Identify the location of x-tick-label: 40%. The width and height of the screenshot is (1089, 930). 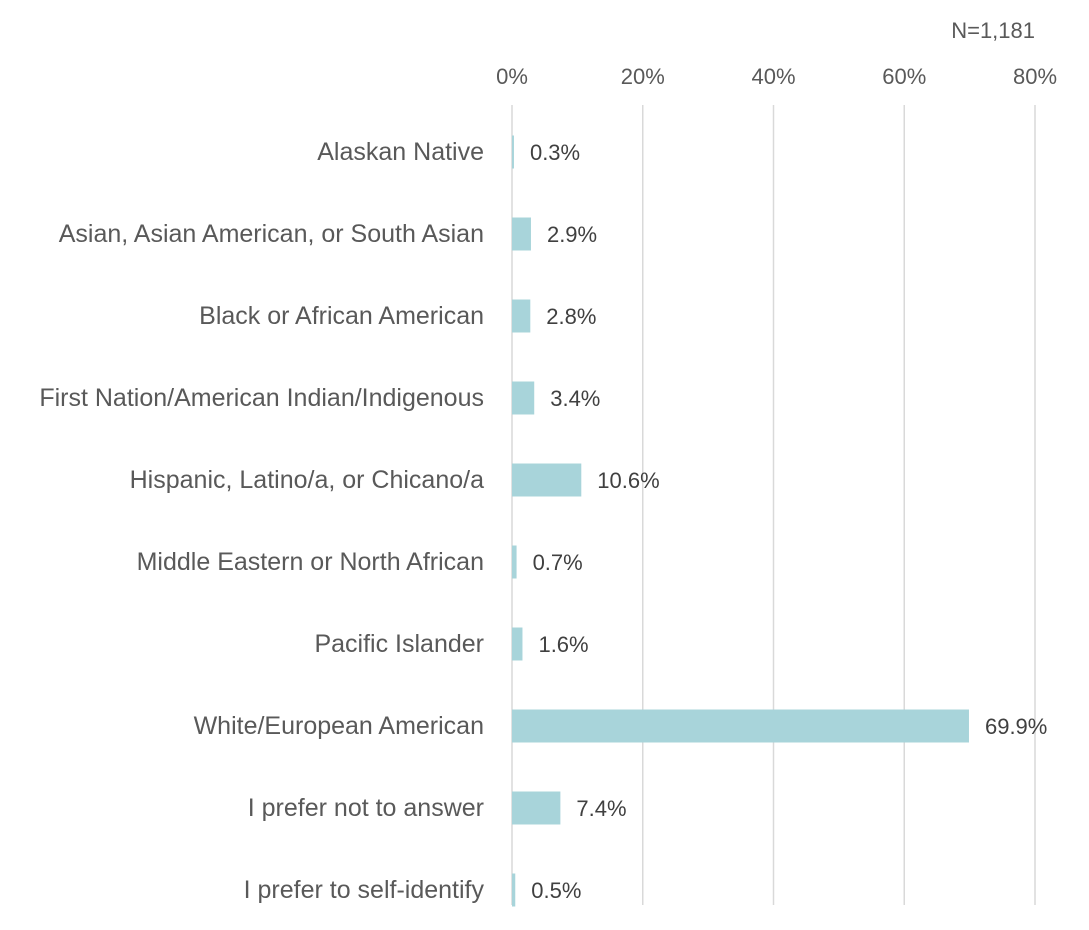
(773, 76).